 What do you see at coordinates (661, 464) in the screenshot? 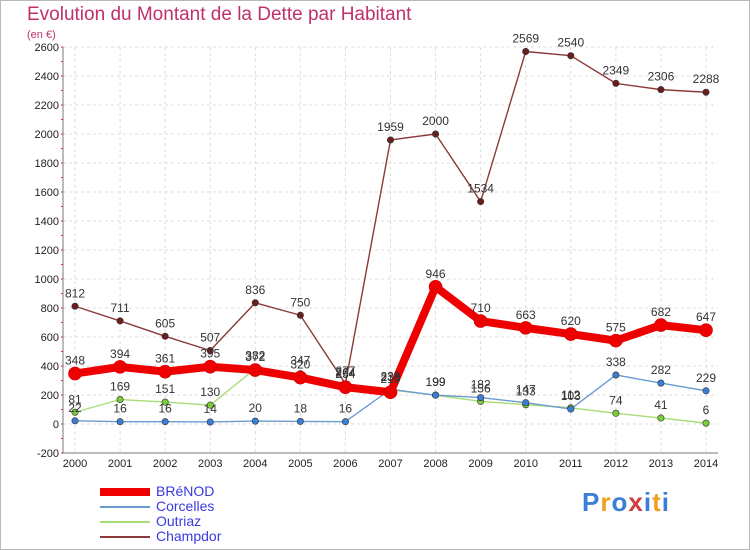
I see `x-tick-label: 2013` at bounding box center [661, 464].